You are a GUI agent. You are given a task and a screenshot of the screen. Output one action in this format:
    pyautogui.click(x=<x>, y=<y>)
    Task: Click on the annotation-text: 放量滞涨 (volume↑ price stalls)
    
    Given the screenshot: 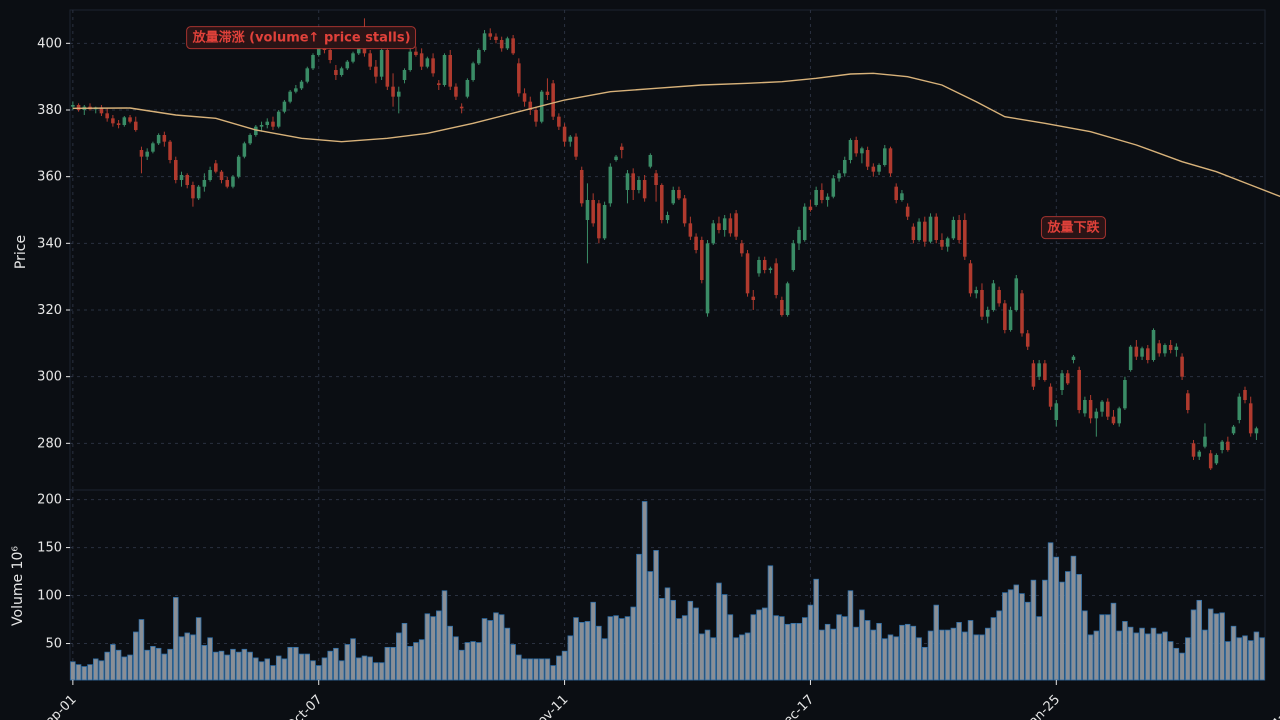 What is the action you would take?
    pyautogui.click(x=301, y=38)
    